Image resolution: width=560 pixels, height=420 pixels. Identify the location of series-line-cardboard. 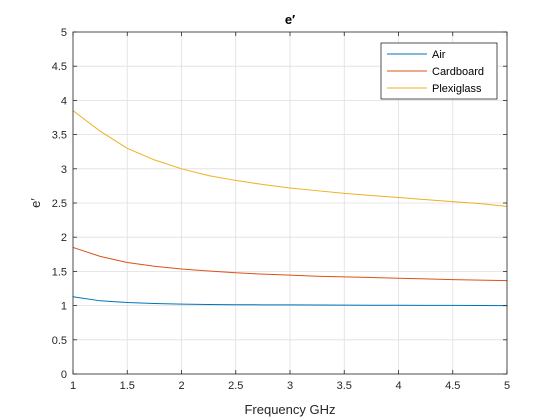
(290, 264).